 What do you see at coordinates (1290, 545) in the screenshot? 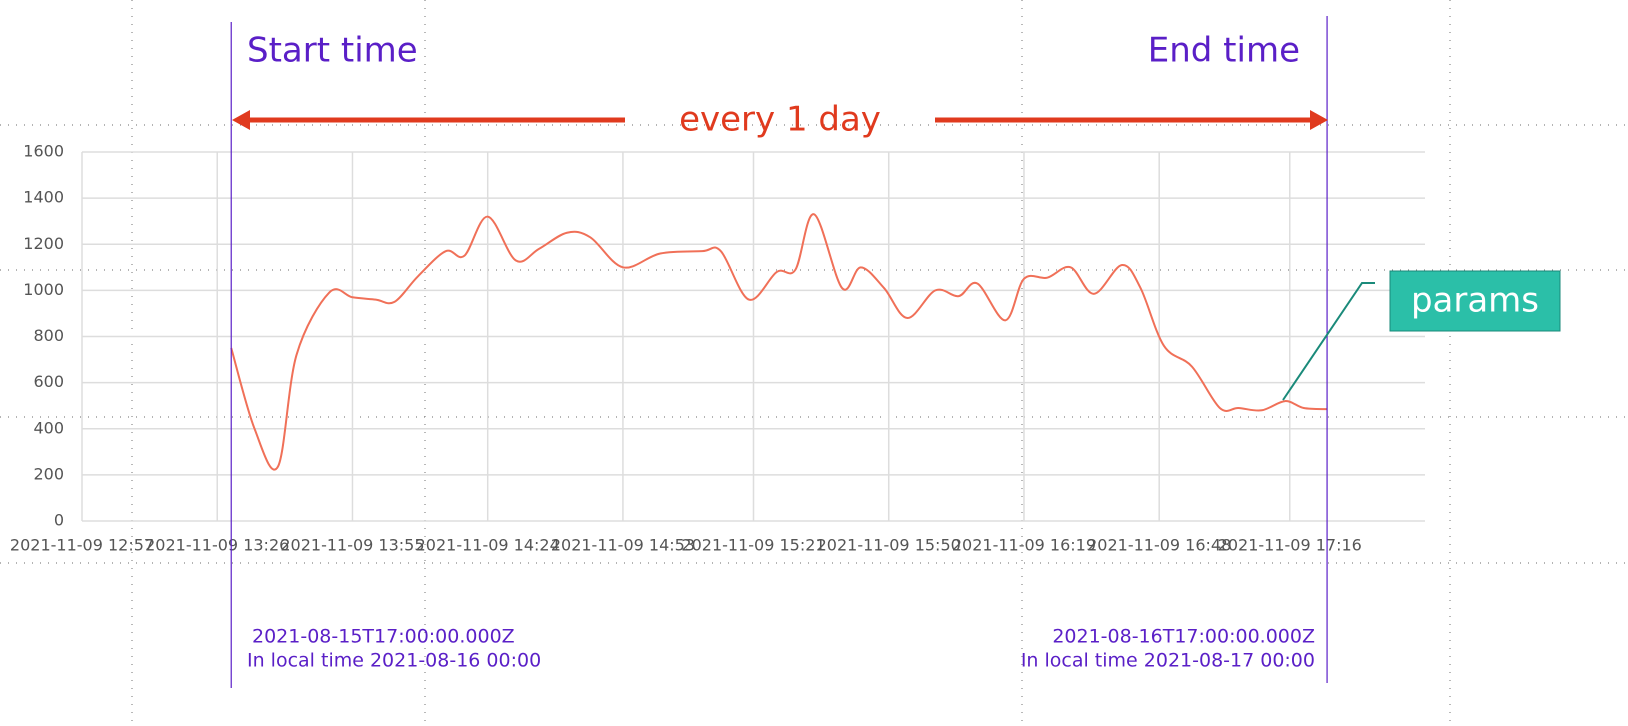
I see `x-tick-label: 2021-11-09 17:16` at bounding box center [1290, 545].